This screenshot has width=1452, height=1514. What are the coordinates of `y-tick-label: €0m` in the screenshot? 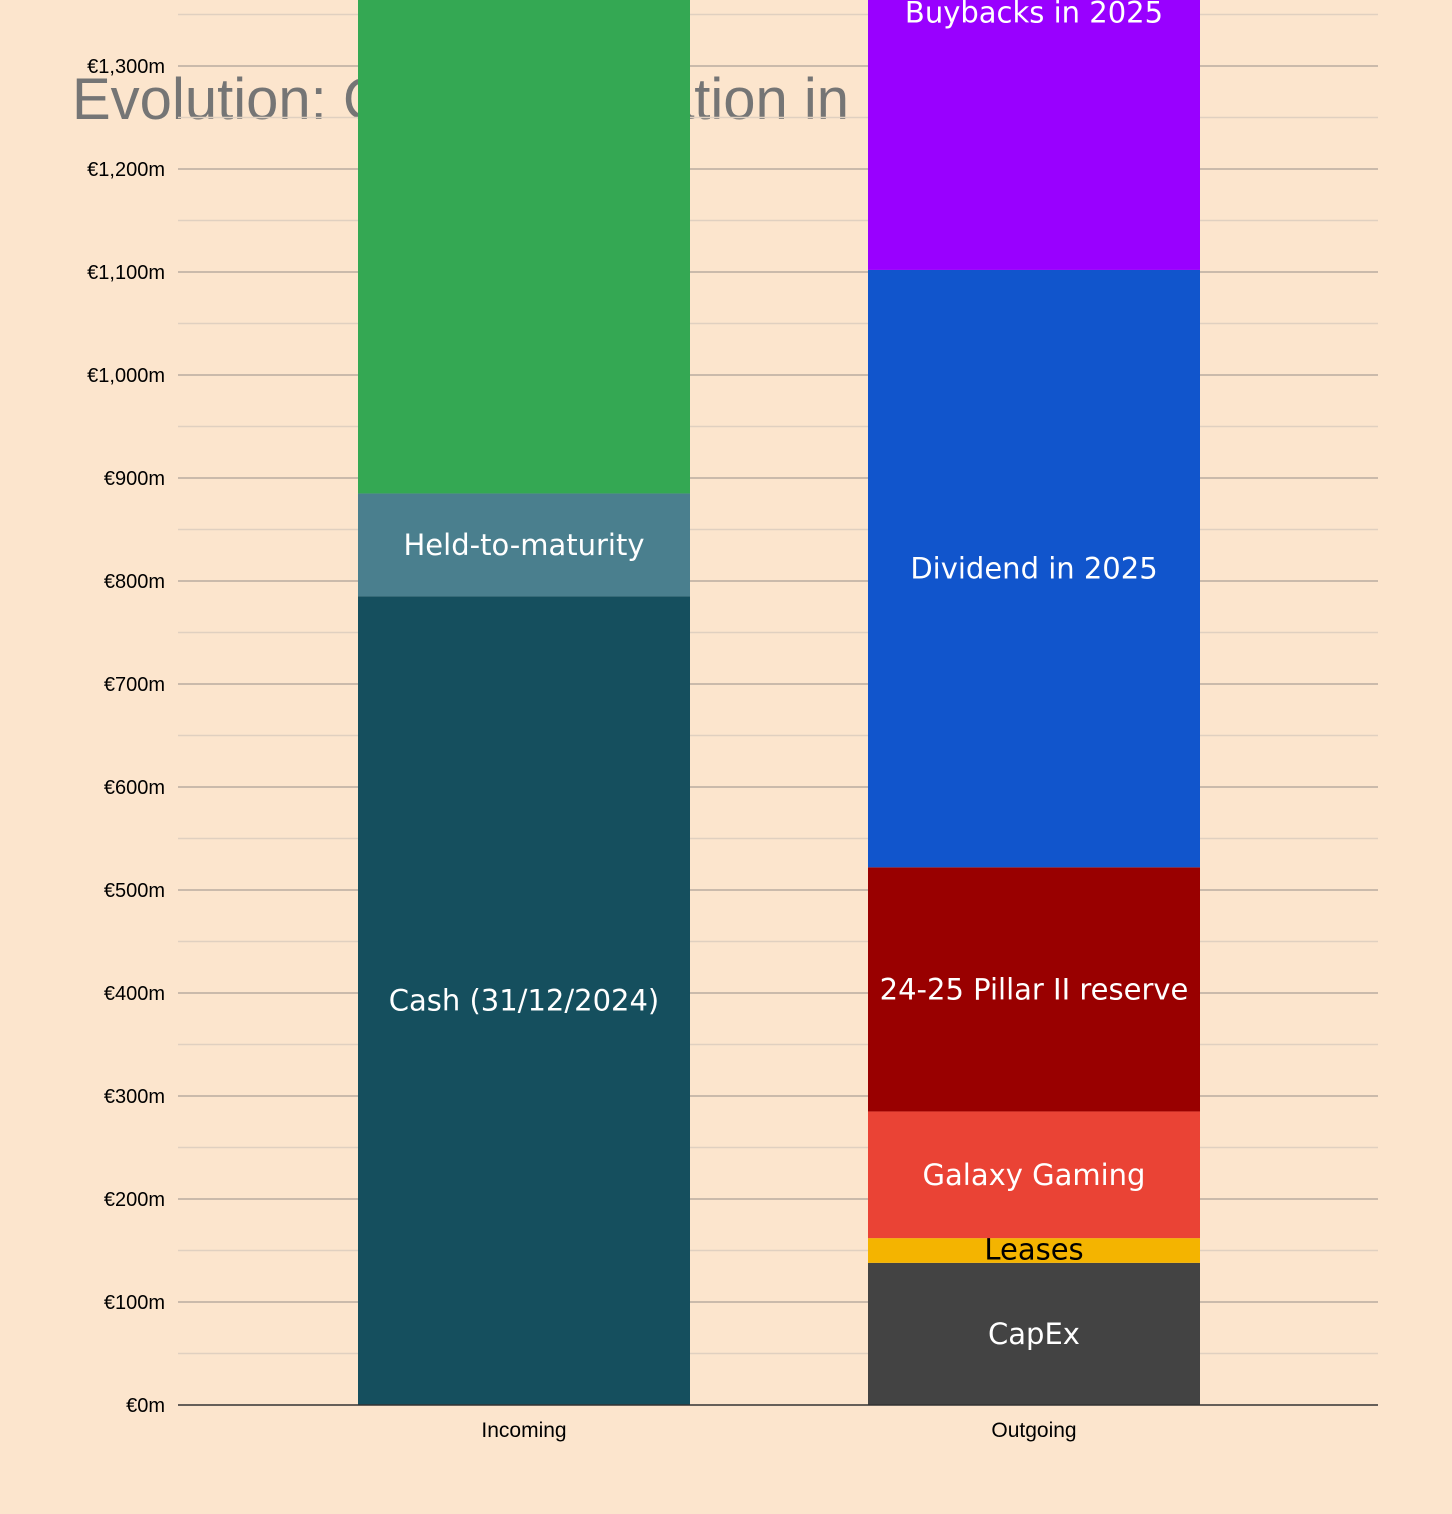 It's located at (145, 1406).